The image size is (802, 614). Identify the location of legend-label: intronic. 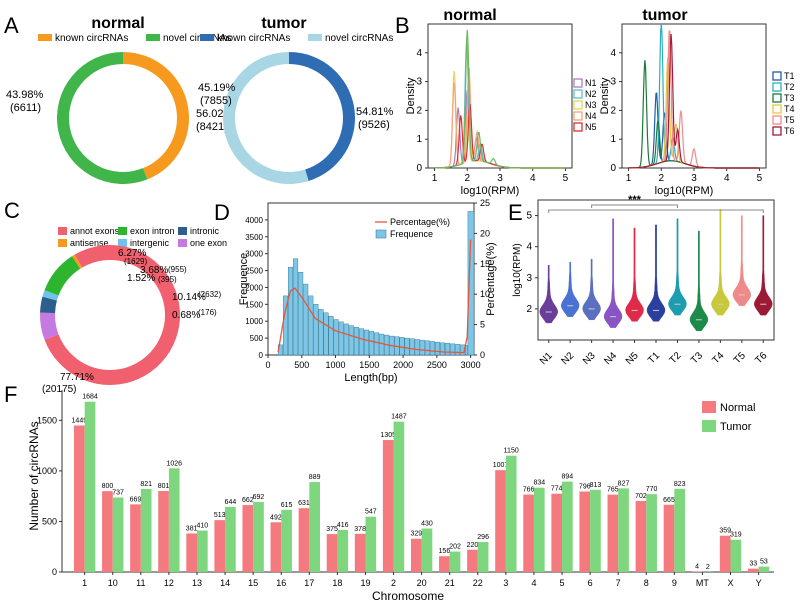
(205, 231).